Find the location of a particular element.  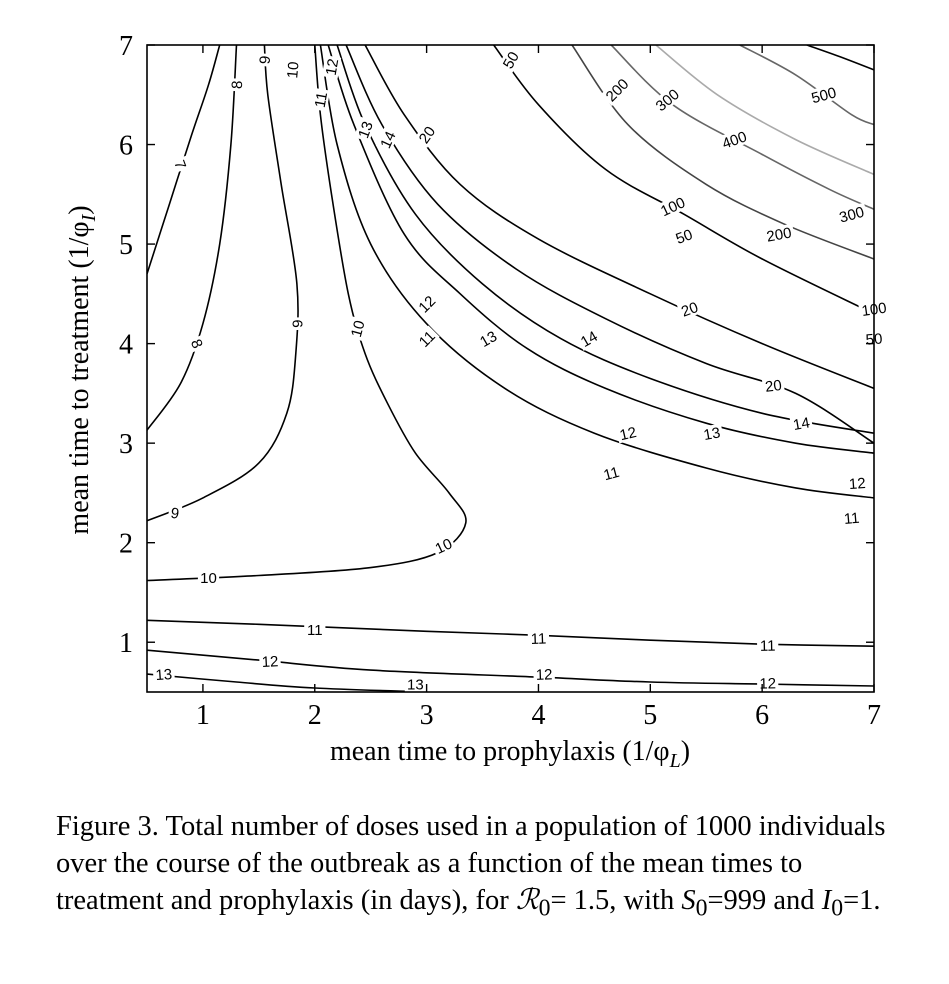

contour-label-text: 8 is located at coordinates (237, 84).